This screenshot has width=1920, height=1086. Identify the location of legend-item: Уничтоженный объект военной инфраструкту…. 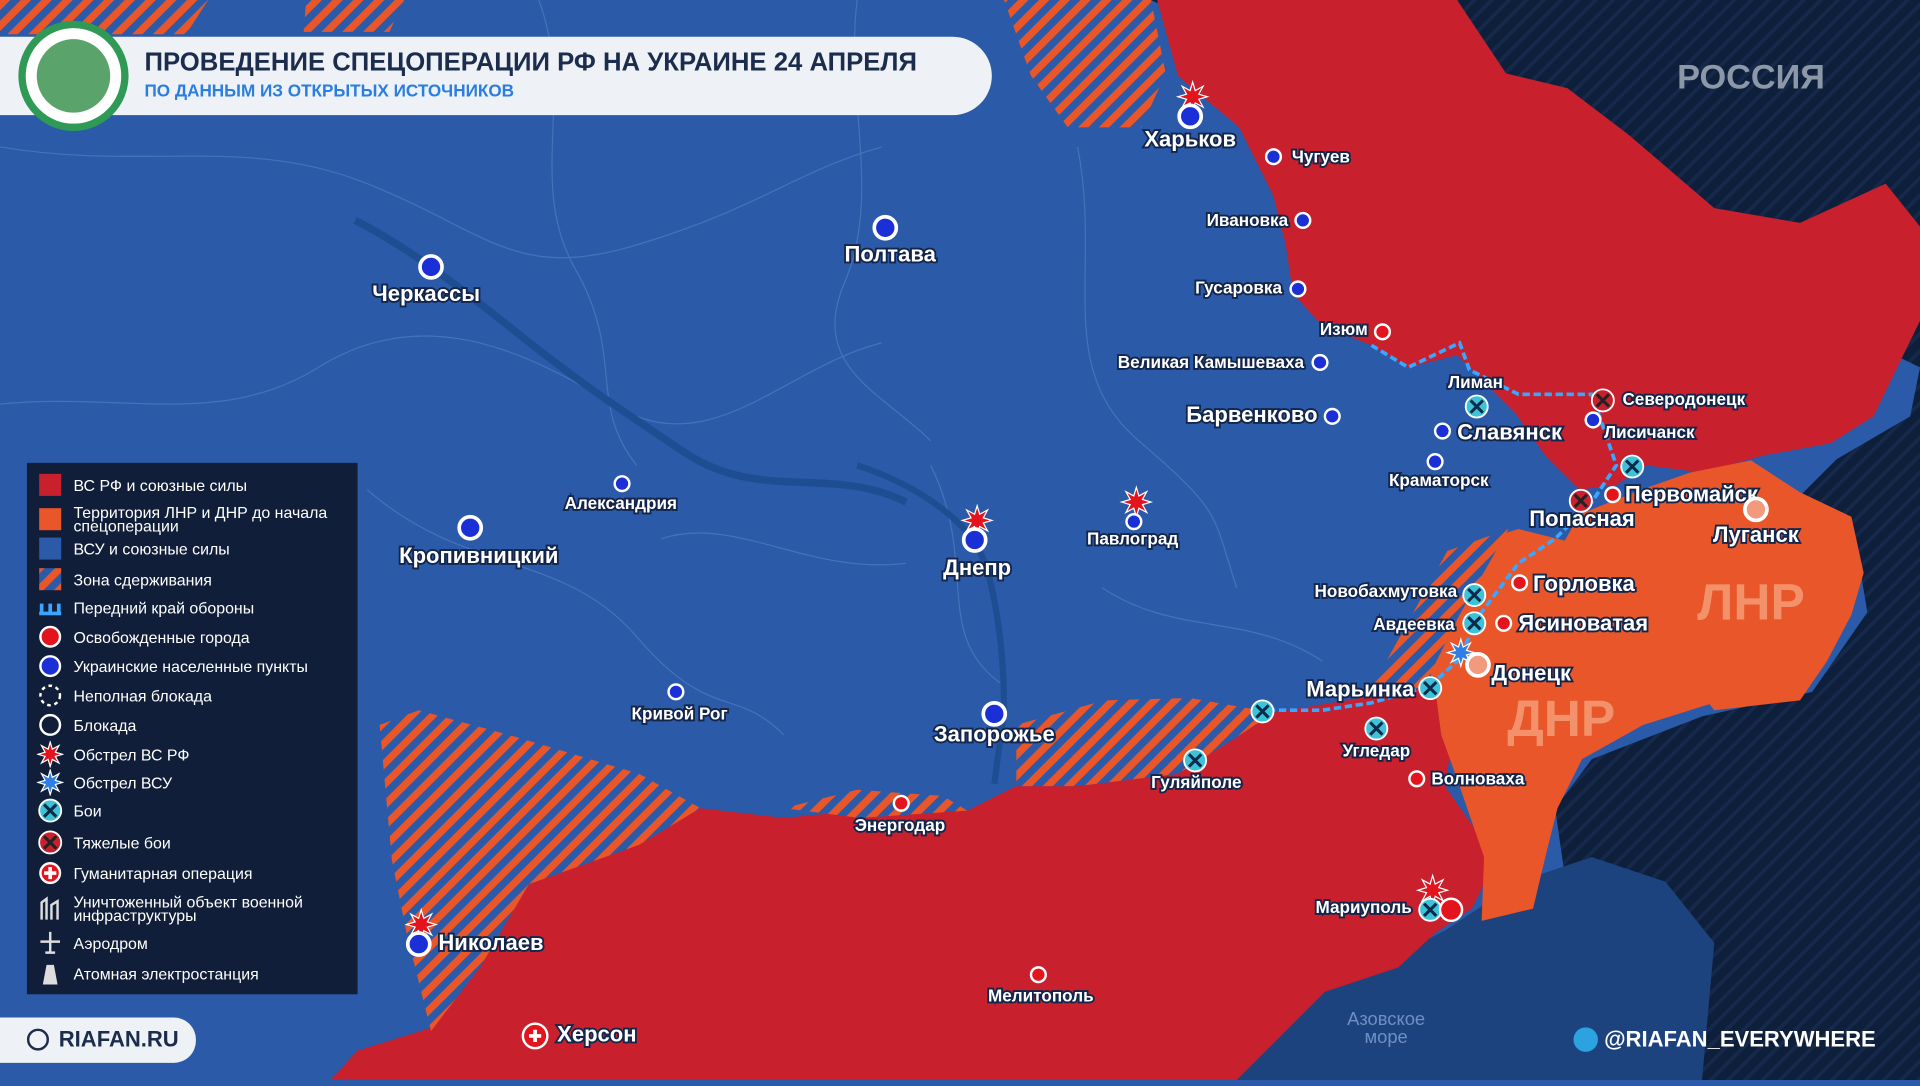
(193, 908).